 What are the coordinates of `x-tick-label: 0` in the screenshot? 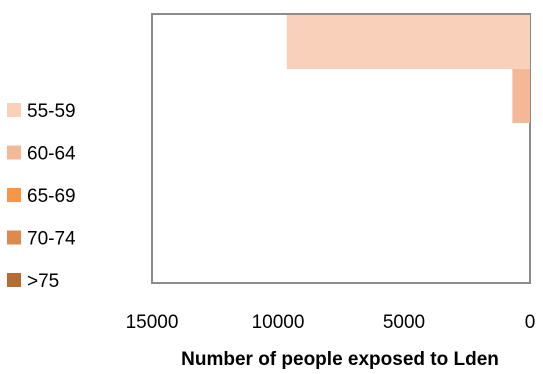 It's located at (530, 322).